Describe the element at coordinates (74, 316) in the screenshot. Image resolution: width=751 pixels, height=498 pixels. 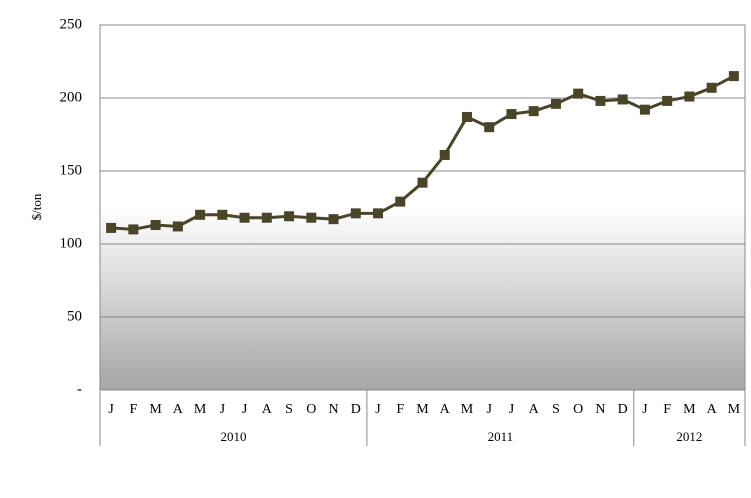
I see `y-tick-label: 50` at that location.